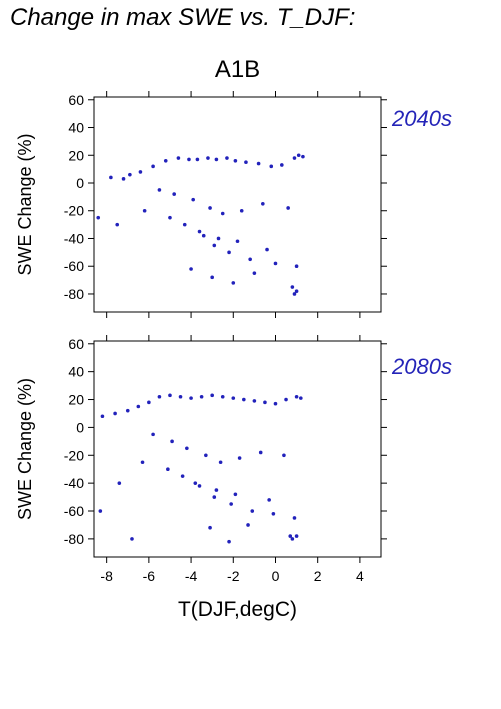 This screenshot has height=709, width=501. I want to click on figure-title: Change in max SWE vs. T_DJF:, so click(183, 17).